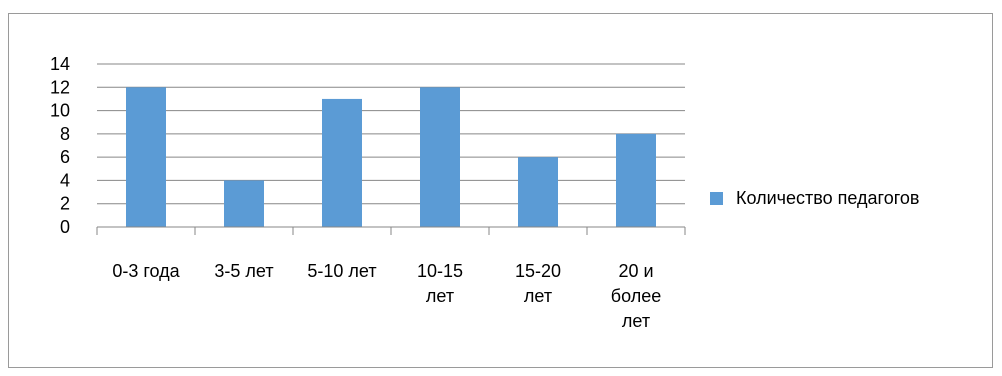 Image resolution: width=1002 pixels, height=376 pixels. I want to click on legend-label: Количество педагогов, so click(828, 198).